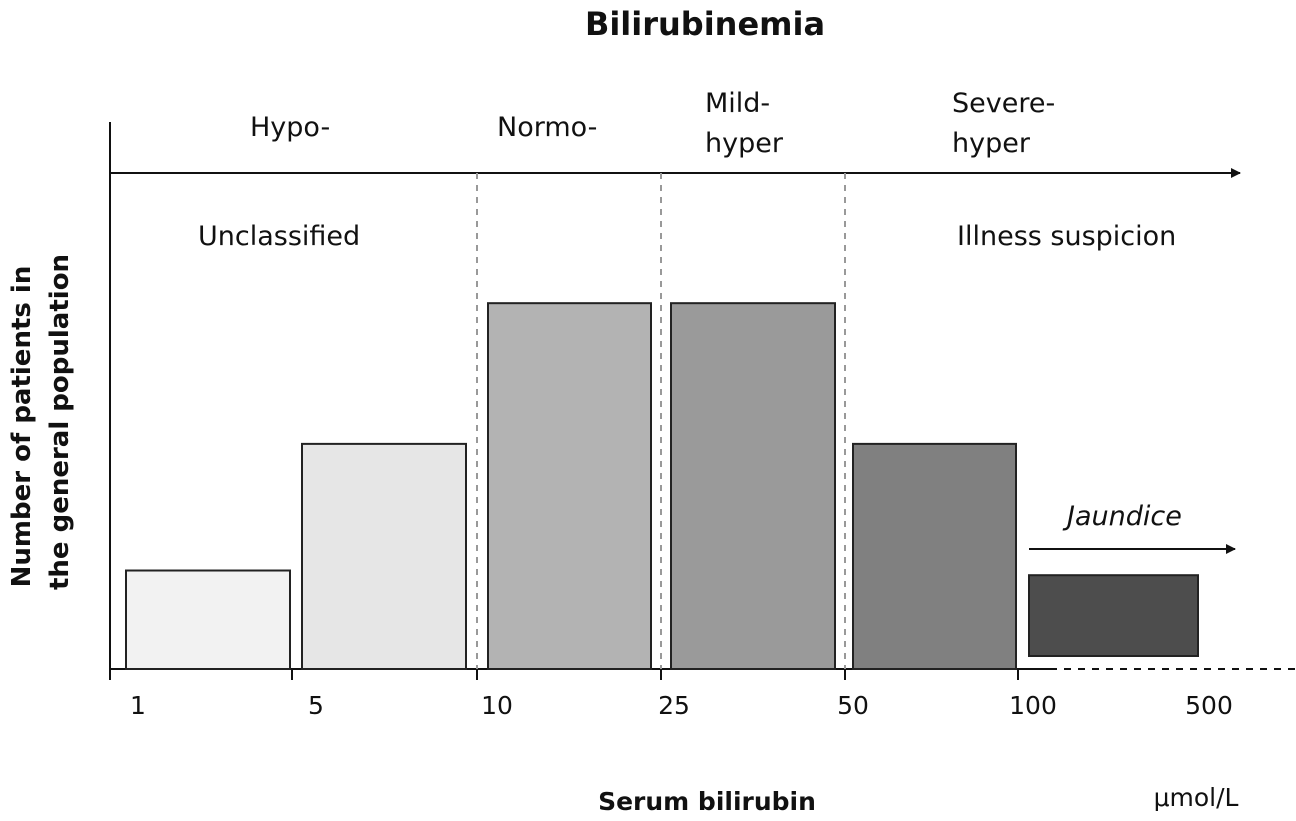 Image resolution: width=1296 pixels, height=821 pixels. Describe the element at coordinates (1066, 236) in the screenshot. I see `region-label-illness-suspicion: Illness suspicion` at that location.